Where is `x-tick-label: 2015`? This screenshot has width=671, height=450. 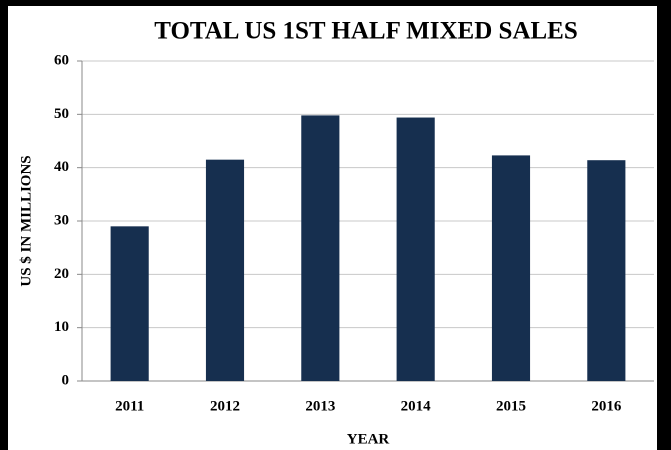
x-tick-label: 2015 is located at coordinates (511, 406).